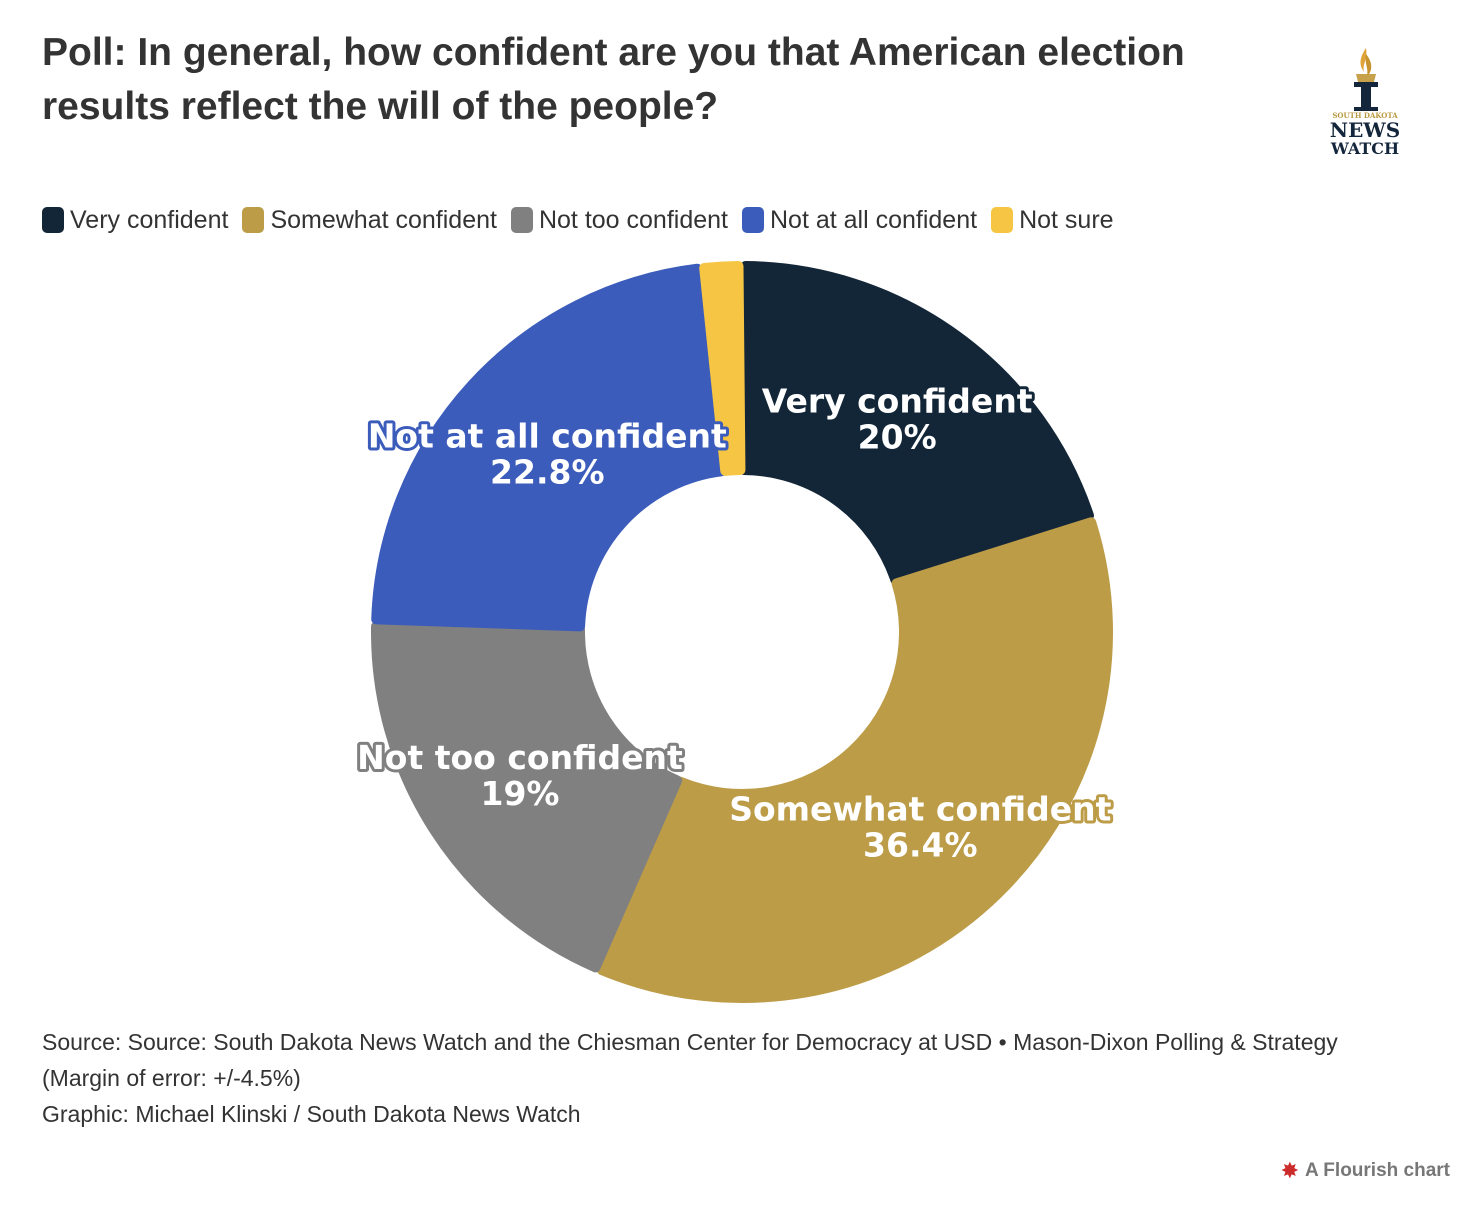 This screenshot has width=1474, height=1208. I want to click on legend-item: Very confident, so click(135, 220).